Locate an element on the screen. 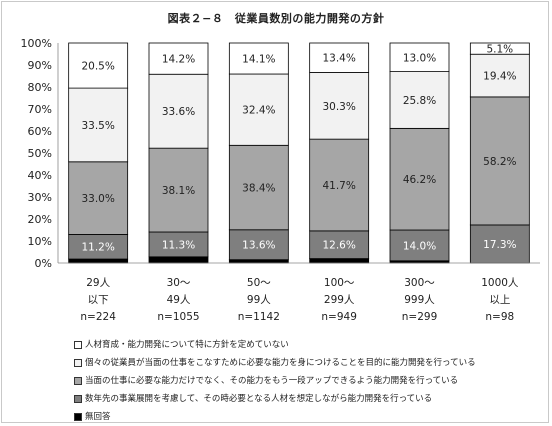  x-tick-label: 99人 is located at coordinates (259, 300).